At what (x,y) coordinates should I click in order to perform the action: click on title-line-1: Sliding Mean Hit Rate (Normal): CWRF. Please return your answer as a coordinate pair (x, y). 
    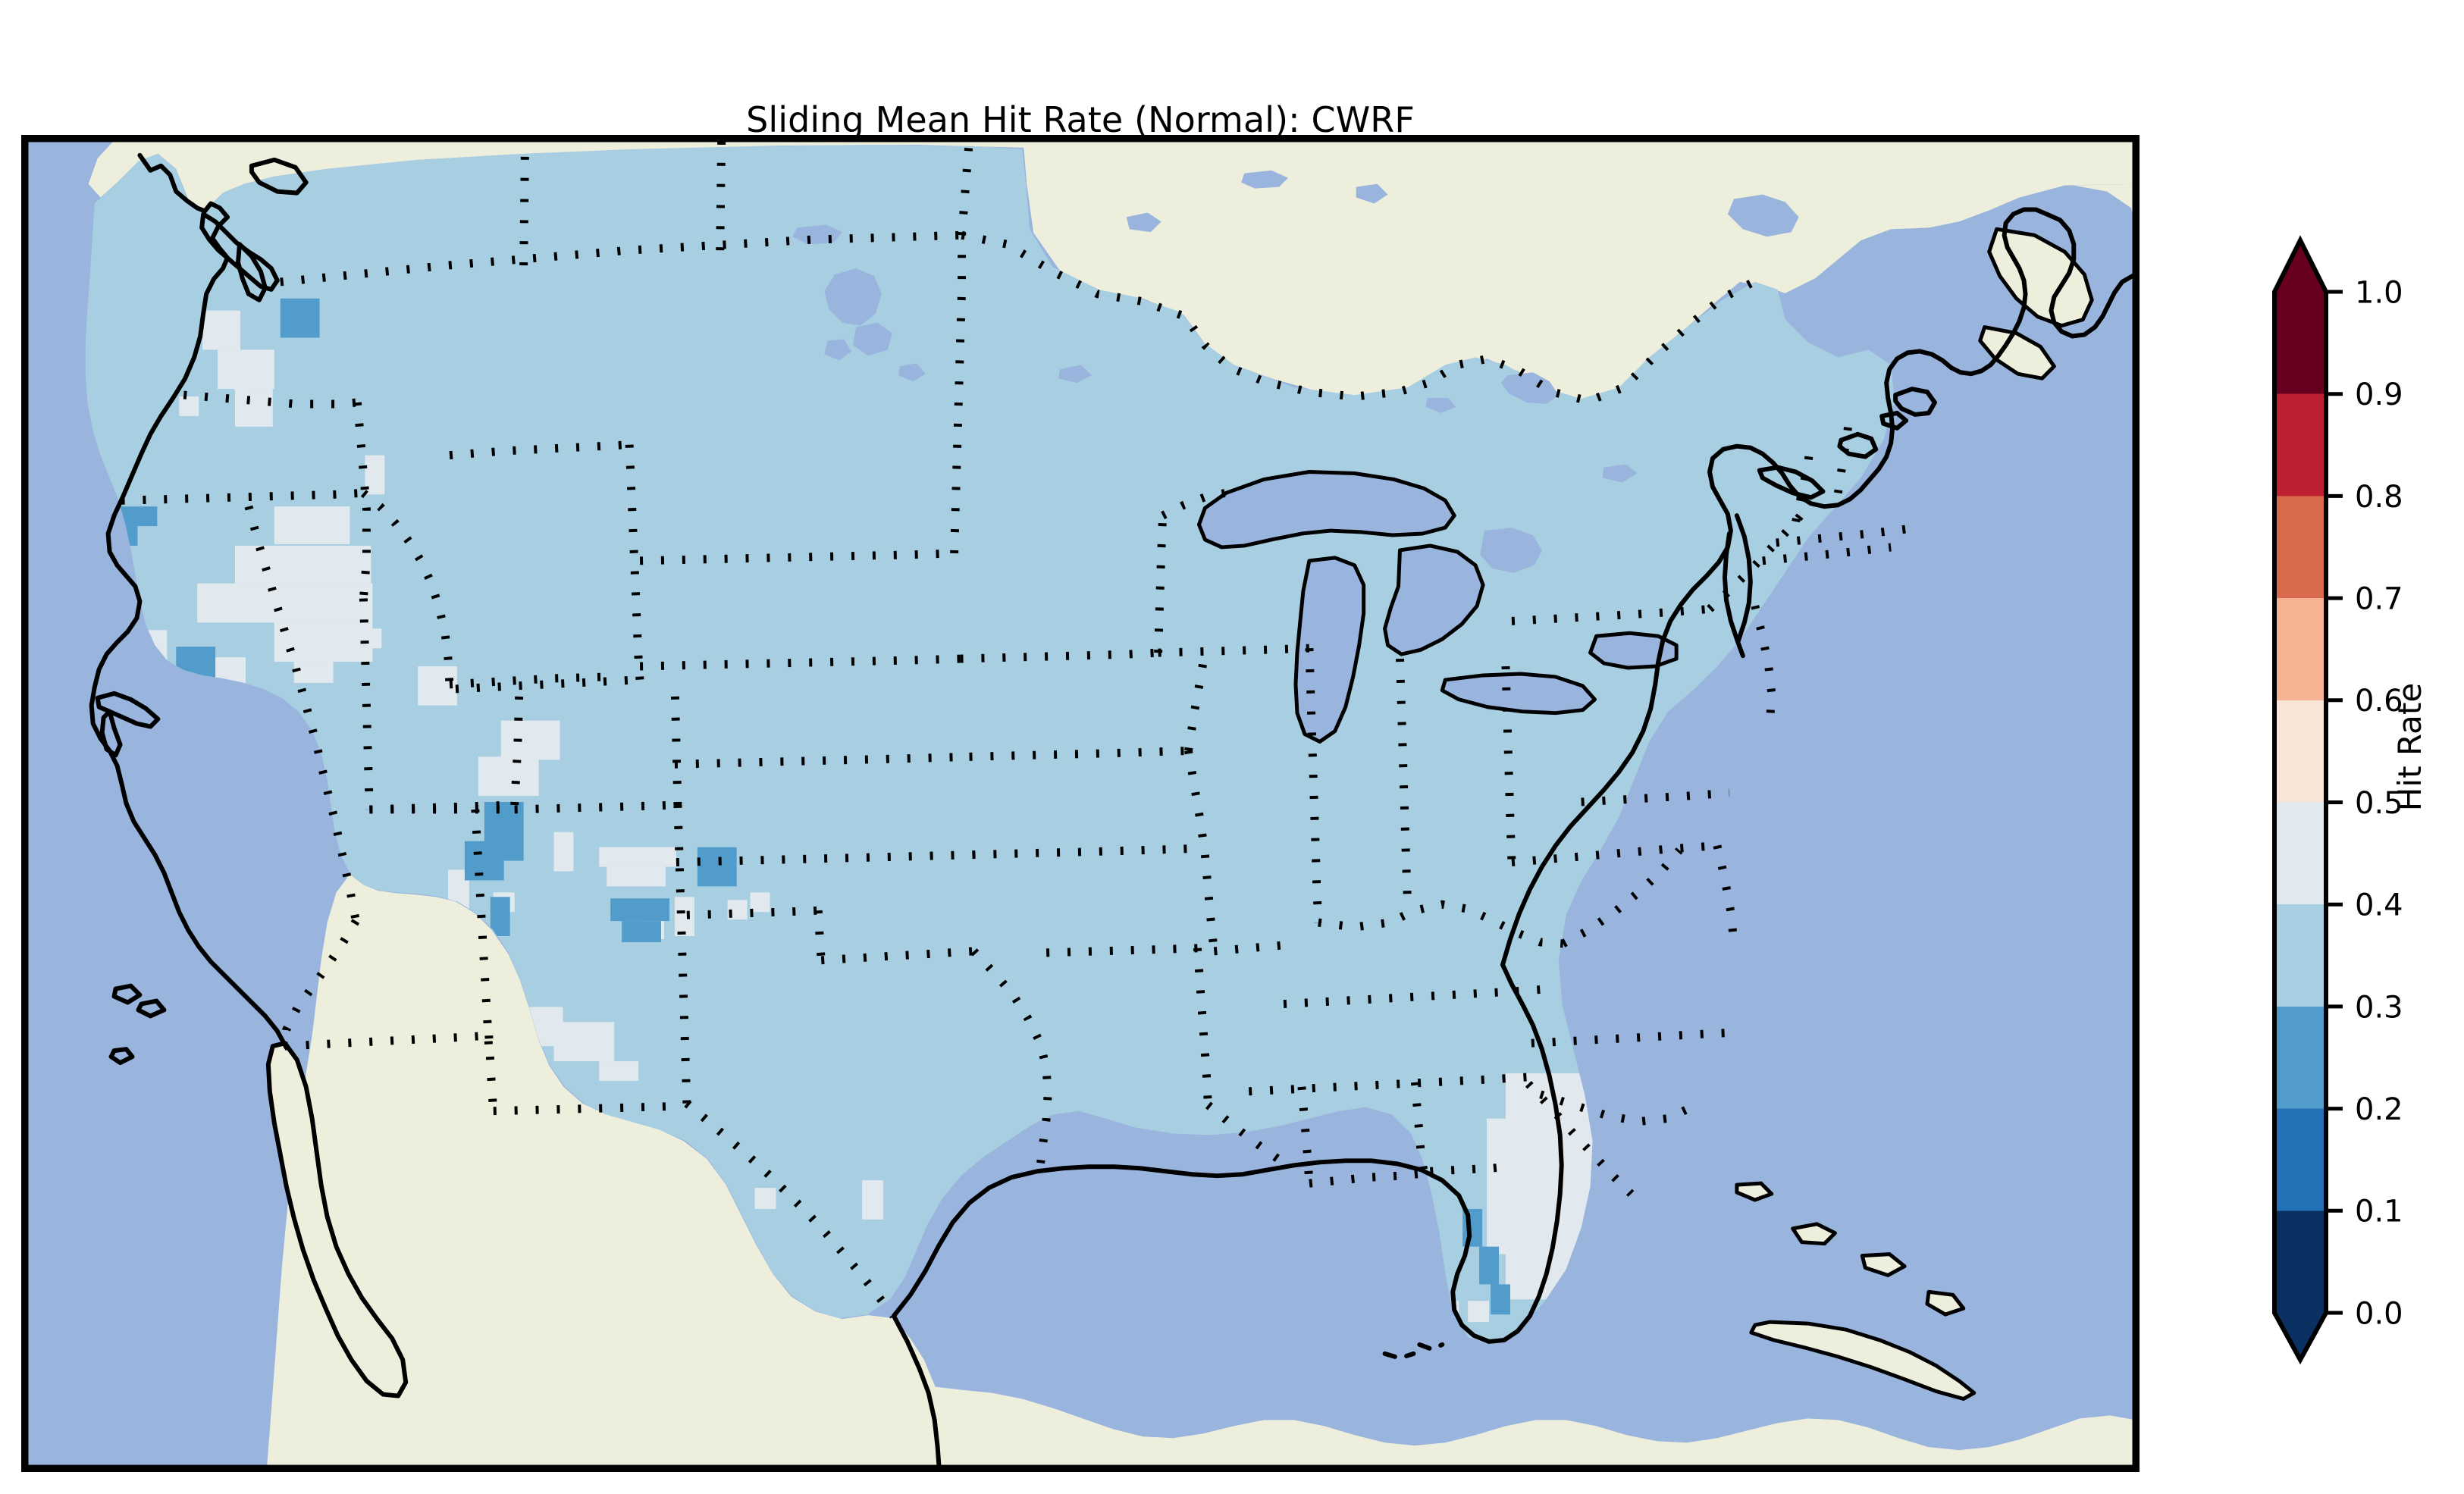
    Looking at the image, I should click on (1081, 120).